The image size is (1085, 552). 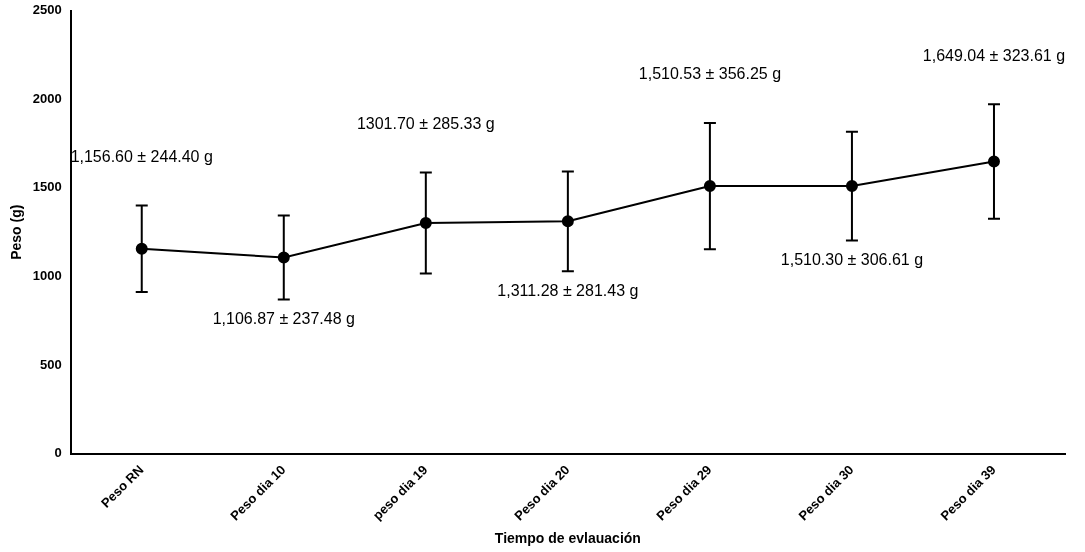 What do you see at coordinates (47, 276) in the screenshot?
I see `y-tick-label: 1000` at bounding box center [47, 276].